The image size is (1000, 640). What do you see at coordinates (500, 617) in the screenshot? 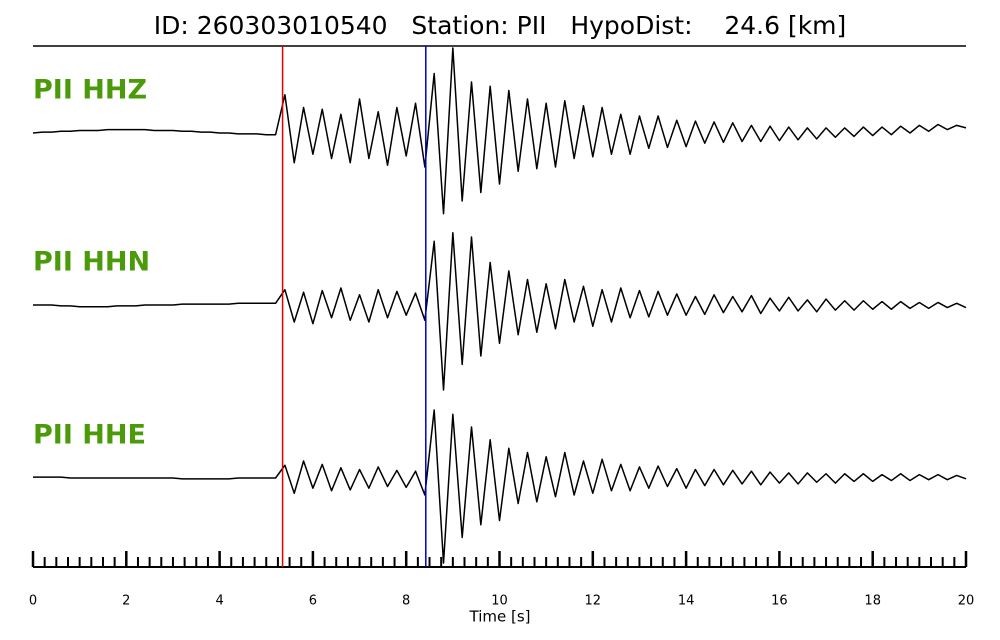
I see `x-axis-label: Time [s]` at bounding box center [500, 617].